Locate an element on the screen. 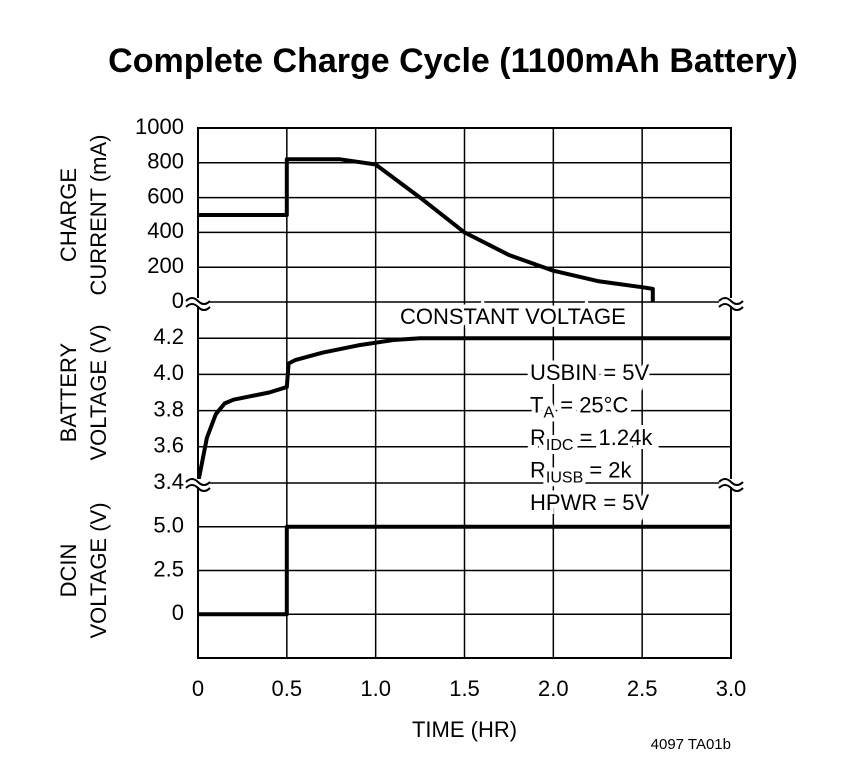  annotation-text: = 2k is located at coordinates (607, 469).